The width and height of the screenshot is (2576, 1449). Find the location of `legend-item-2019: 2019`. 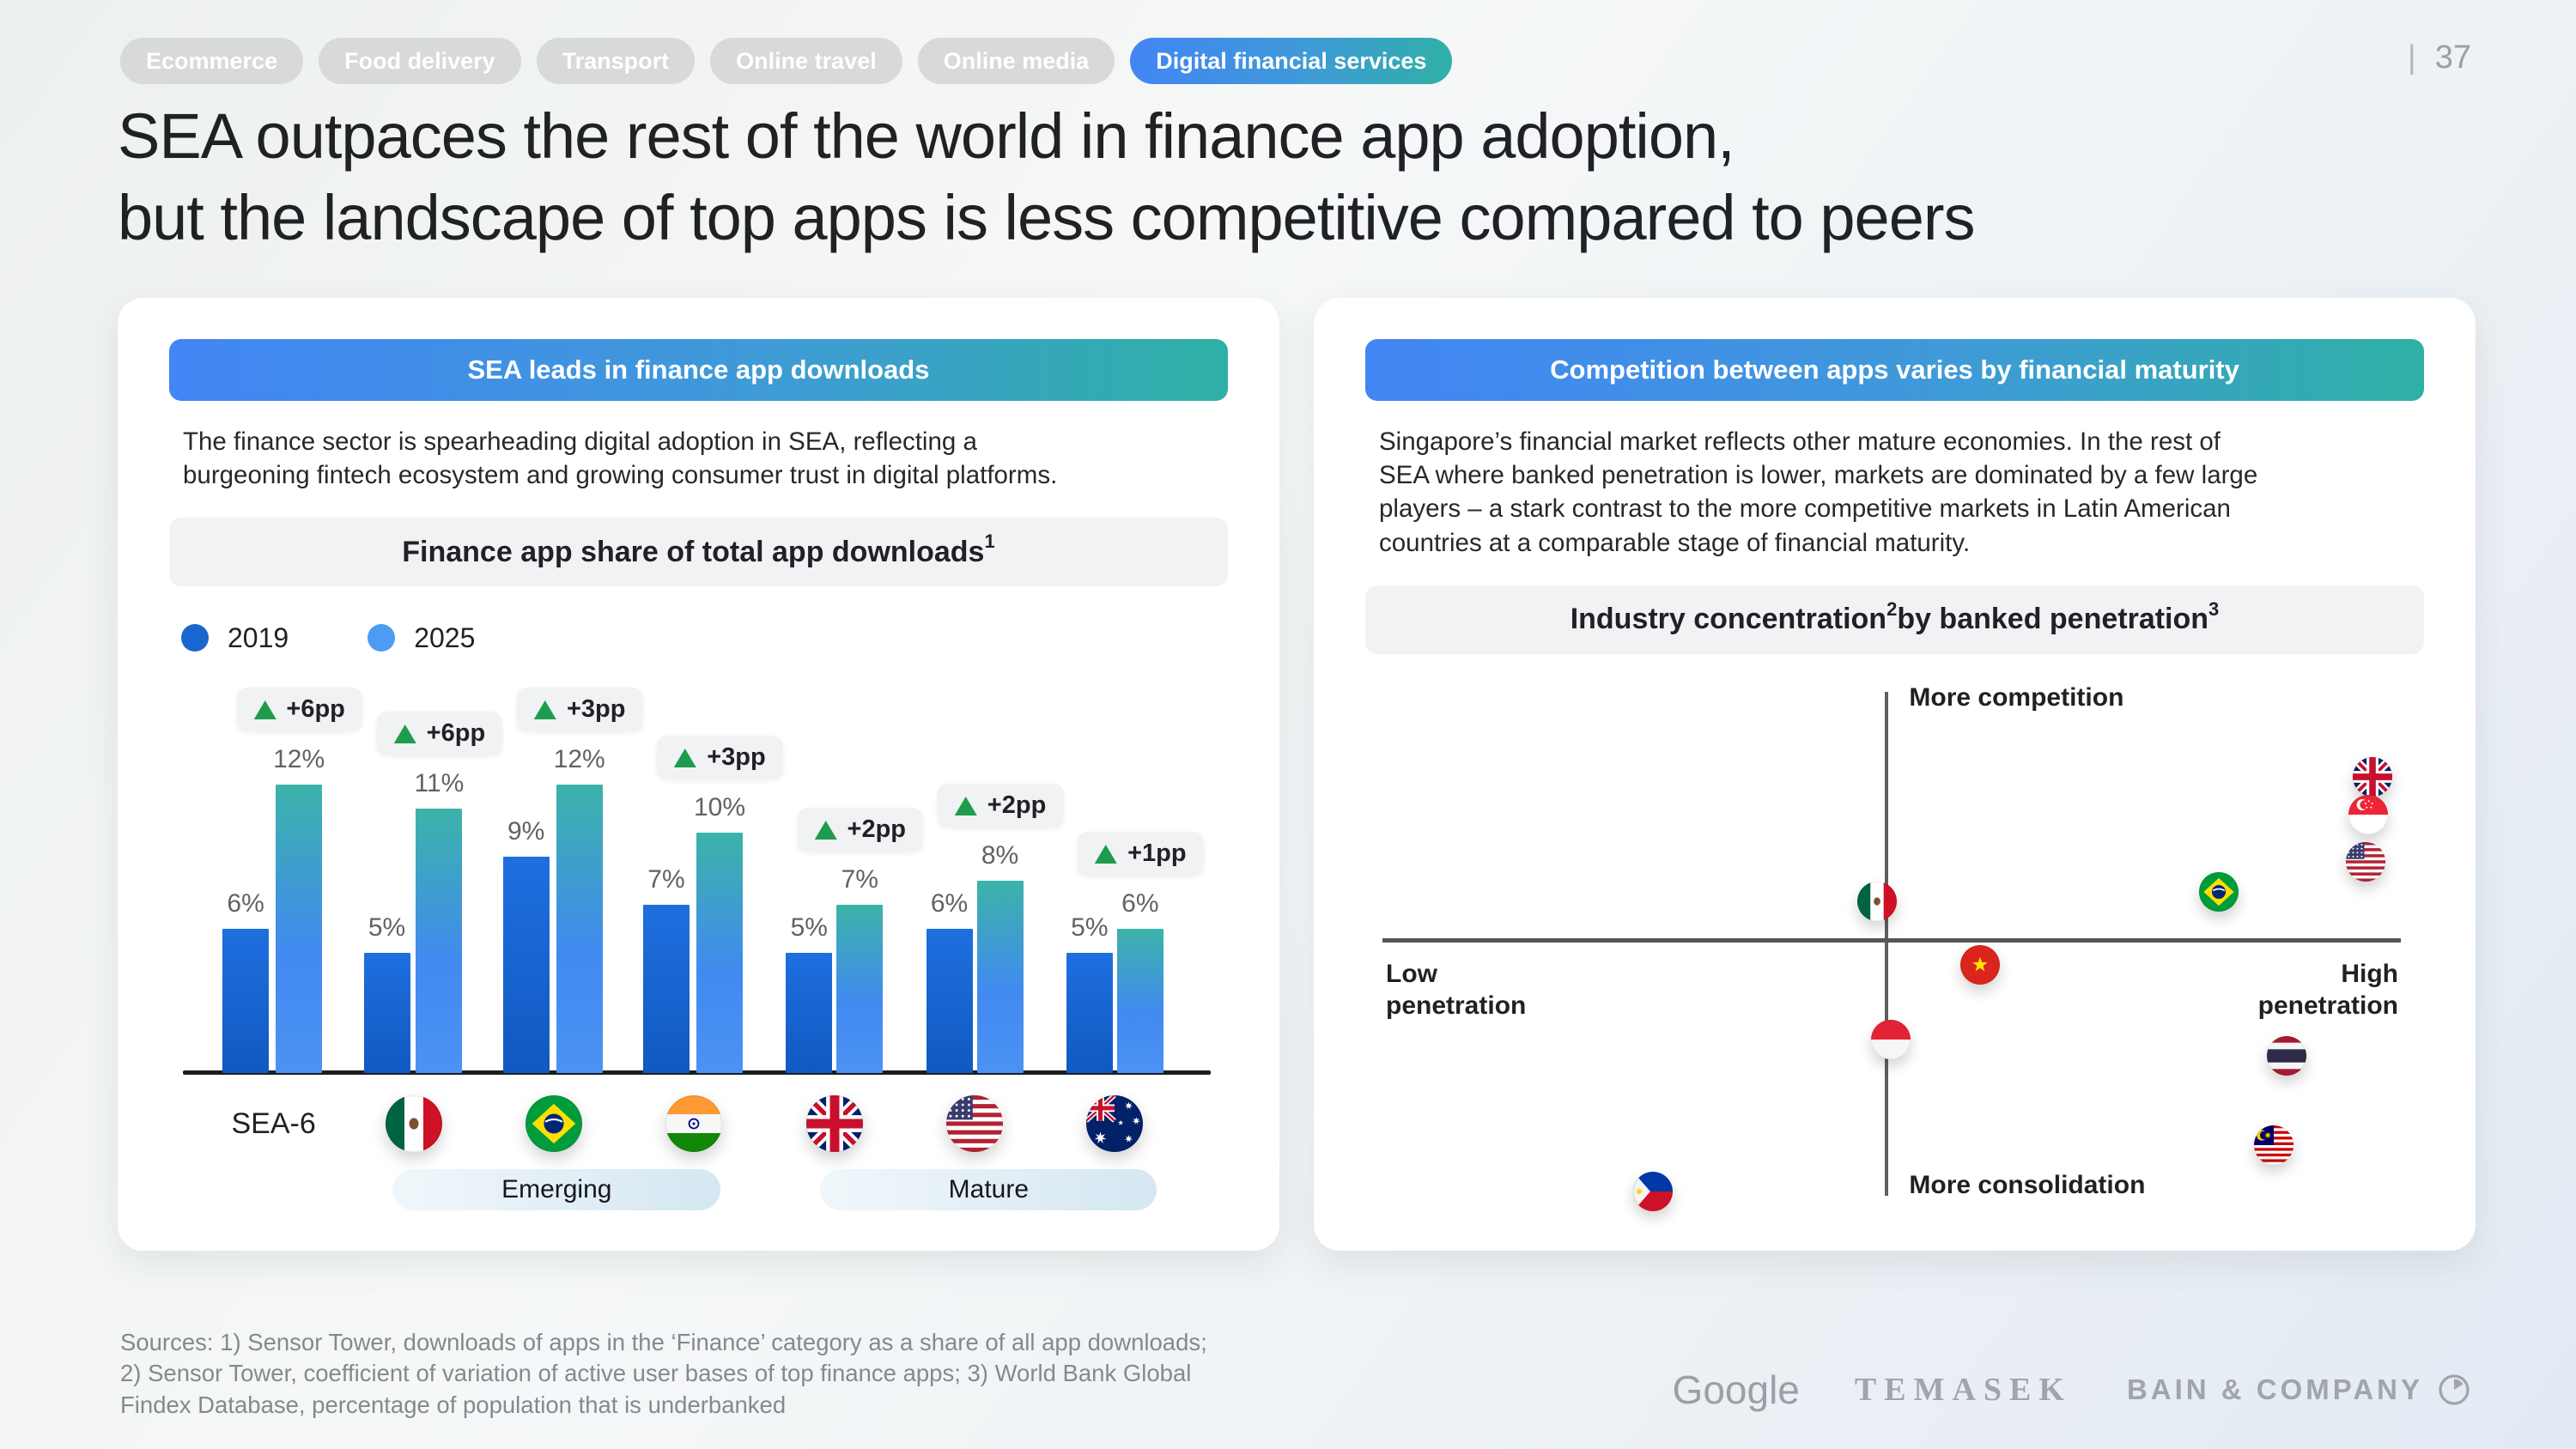

legend-item-2019: 2019 is located at coordinates (235, 638).